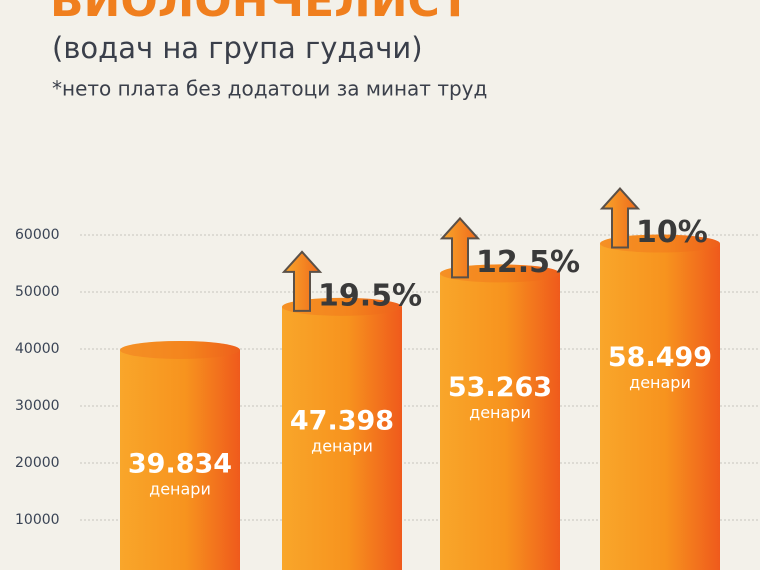 This screenshot has width=760, height=570. Describe the element at coordinates (500, 387) in the screenshot. I see `value-label: 53.263` at that location.